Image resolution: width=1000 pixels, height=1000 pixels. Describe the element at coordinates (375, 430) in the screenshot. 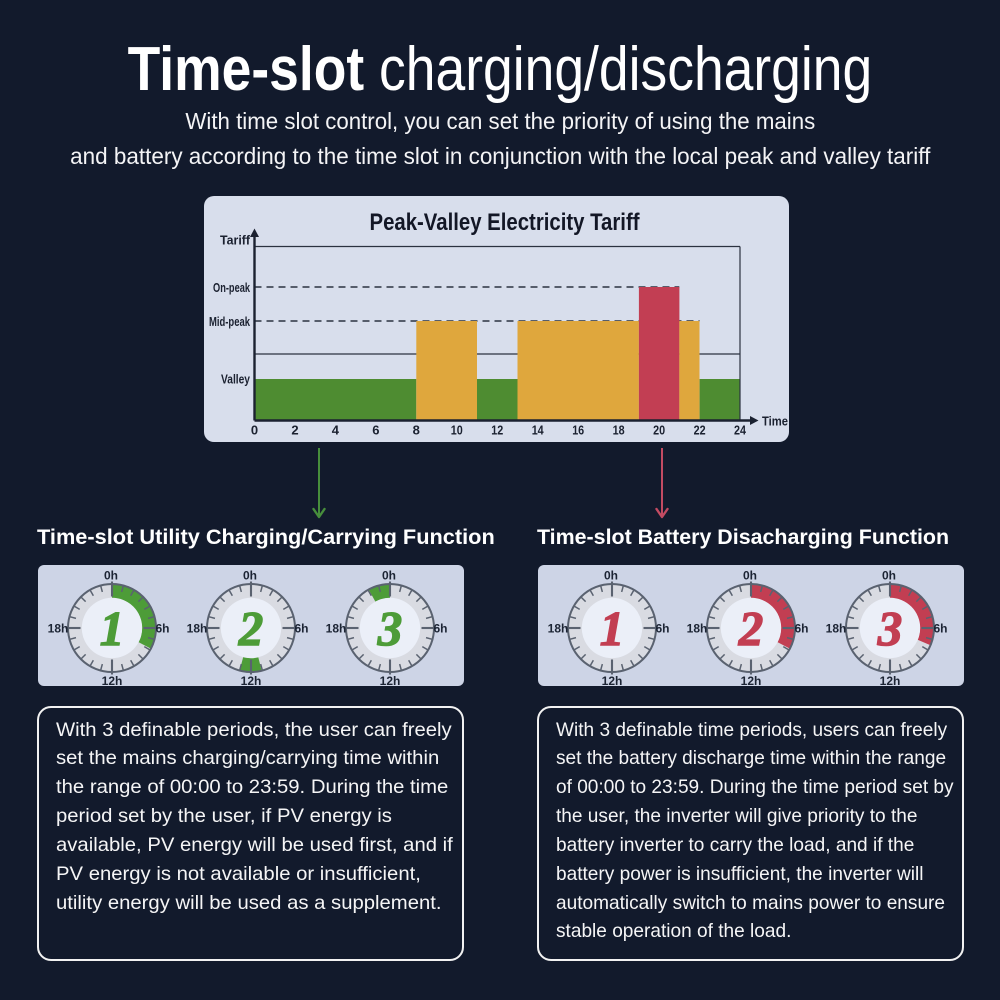

I see `svg-text: 6` at that location.